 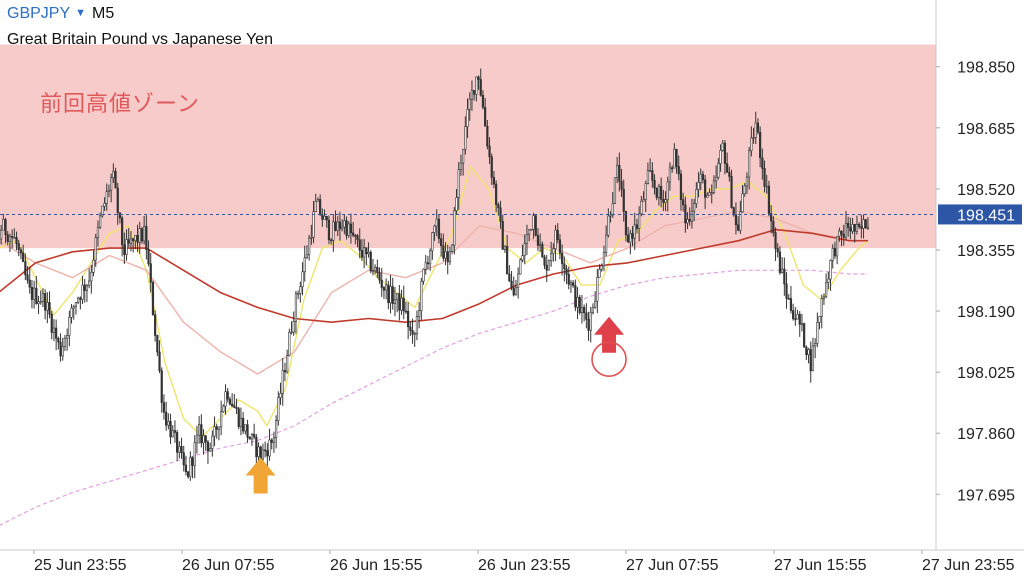 I want to click on x-tick-label: 26 Jun 23:55, so click(x=524, y=565).